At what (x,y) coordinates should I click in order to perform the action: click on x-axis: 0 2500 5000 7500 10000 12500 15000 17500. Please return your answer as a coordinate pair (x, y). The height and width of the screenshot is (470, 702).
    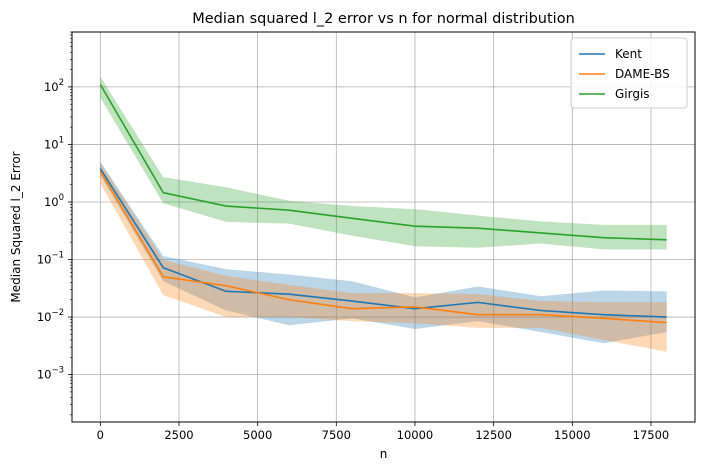
    Looking at the image, I should click on (383, 432).